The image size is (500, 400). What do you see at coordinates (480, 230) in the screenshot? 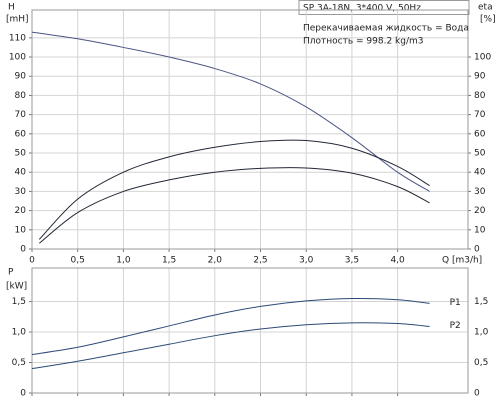
I see `y2-tick-label: 10` at bounding box center [480, 230].